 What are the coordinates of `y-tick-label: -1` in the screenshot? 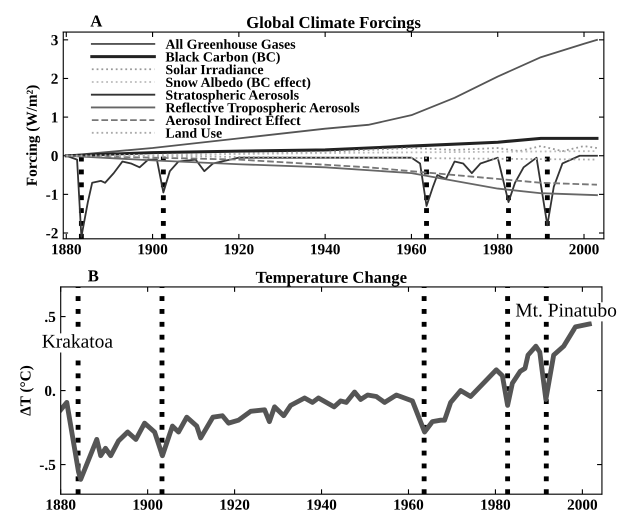 It's located at (52, 195).